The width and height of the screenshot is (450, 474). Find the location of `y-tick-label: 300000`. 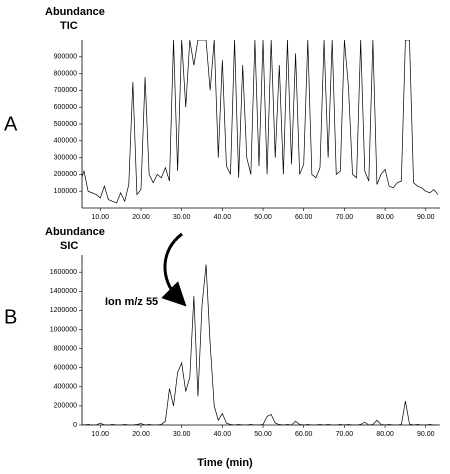

y-tick-label: 300000 is located at coordinates (65, 157).